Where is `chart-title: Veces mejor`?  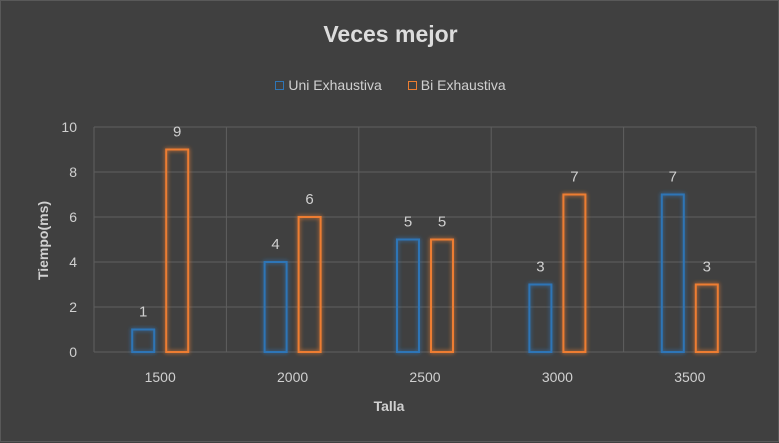
chart-title: Veces mejor is located at coordinates (390, 34).